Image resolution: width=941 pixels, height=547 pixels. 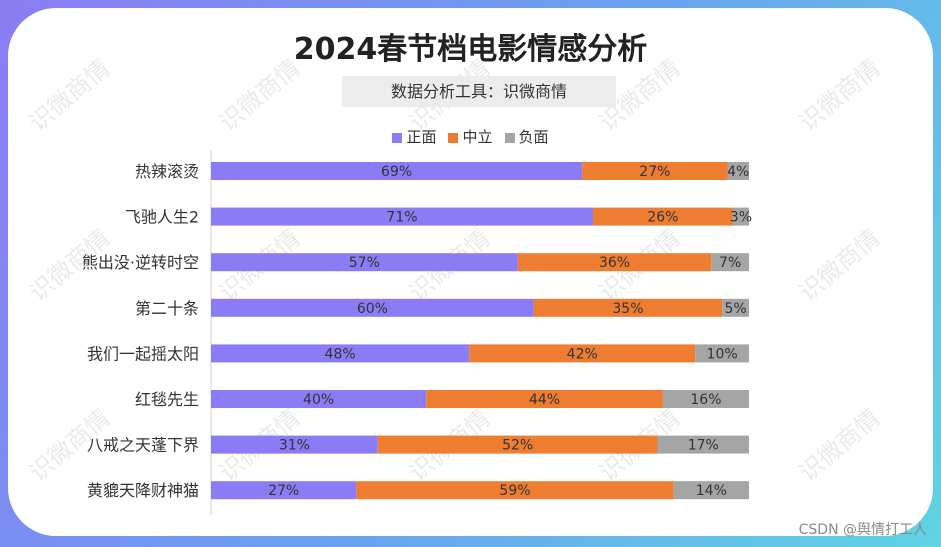 I want to click on chart-title: 2024春节档电影情感分析, so click(x=470, y=49).